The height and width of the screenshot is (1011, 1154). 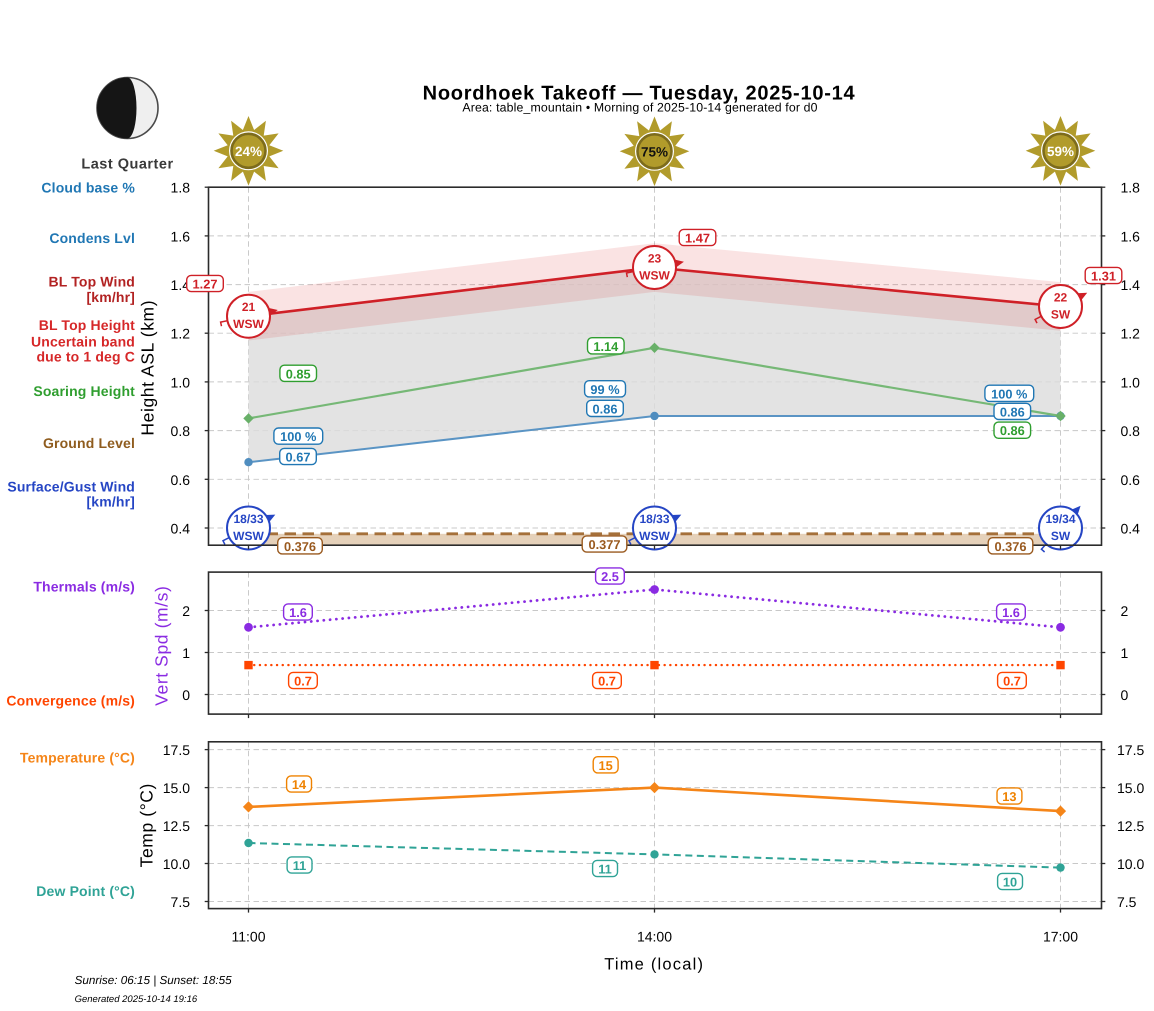 What do you see at coordinates (71, 486) in the screenshot?
I see `svg-text: Surface/Gust Wind` at bounding box center [71, 486].